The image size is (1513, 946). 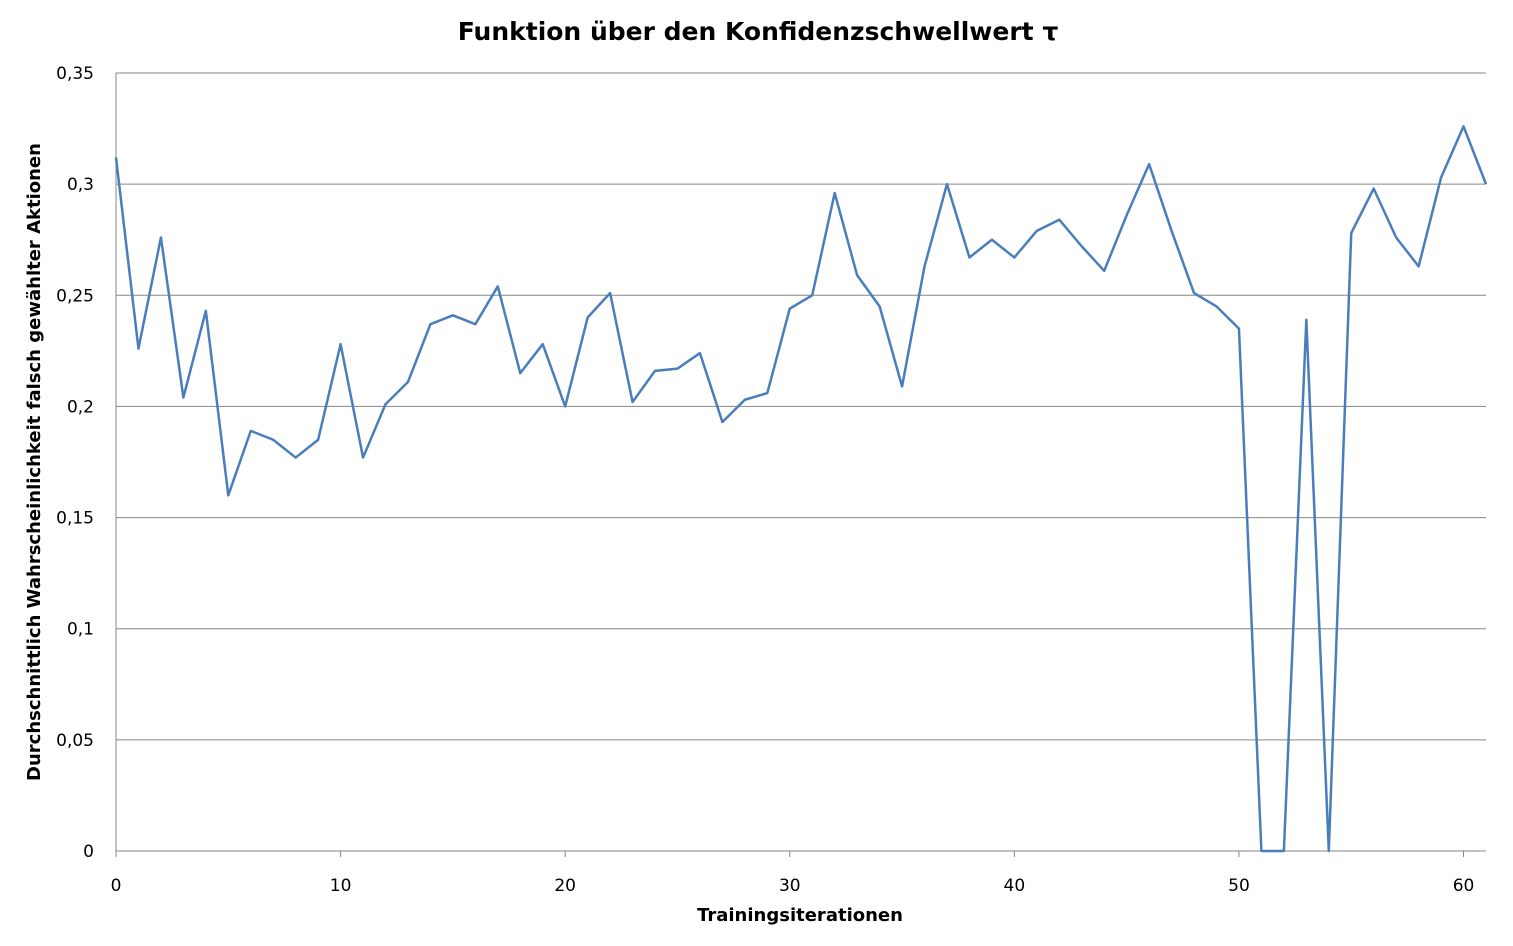 What do you see at coordinates (80, 407) in the screenshot?
I see `y-tick-label-4: 0,2` at bounding box center [80, 407].